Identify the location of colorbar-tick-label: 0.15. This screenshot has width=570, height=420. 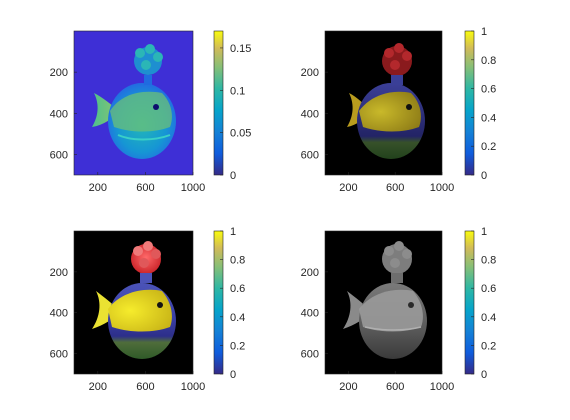
(240, 49).